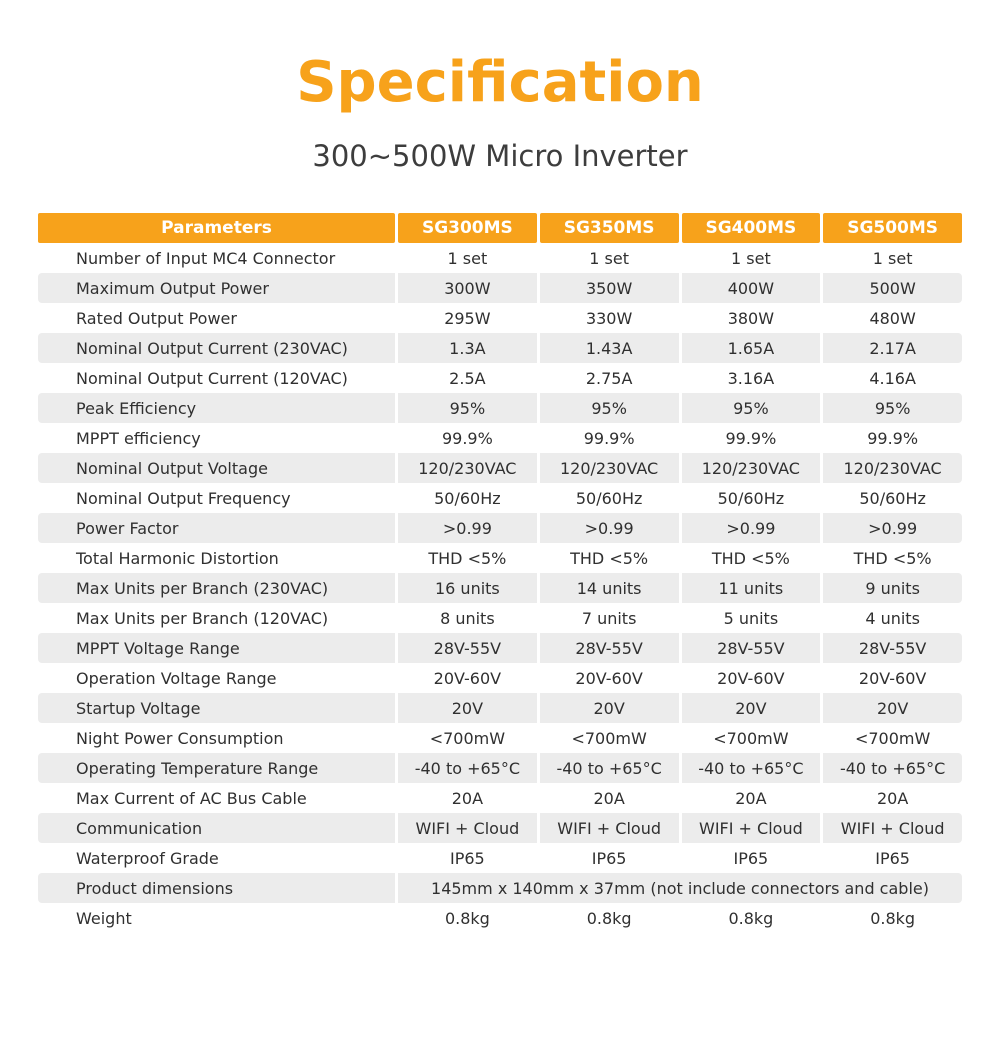 Image resolution: width=1000 pixels, height=1050 pixels. I want to click on row-label: Max Units per Branch (230VAC), so click(216, 588).